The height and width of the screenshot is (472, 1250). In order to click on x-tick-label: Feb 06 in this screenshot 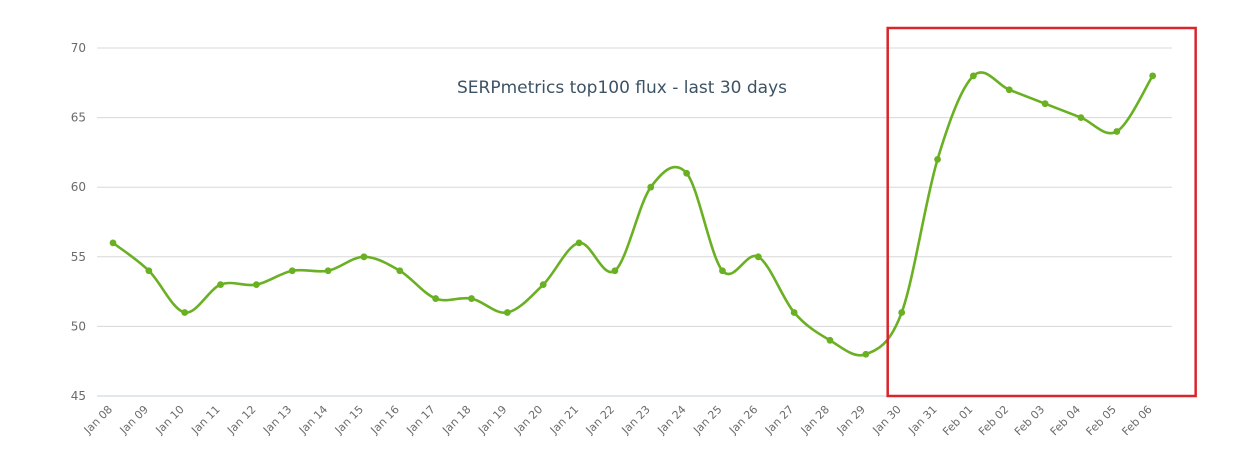, I will do `click(1136, 420)`.